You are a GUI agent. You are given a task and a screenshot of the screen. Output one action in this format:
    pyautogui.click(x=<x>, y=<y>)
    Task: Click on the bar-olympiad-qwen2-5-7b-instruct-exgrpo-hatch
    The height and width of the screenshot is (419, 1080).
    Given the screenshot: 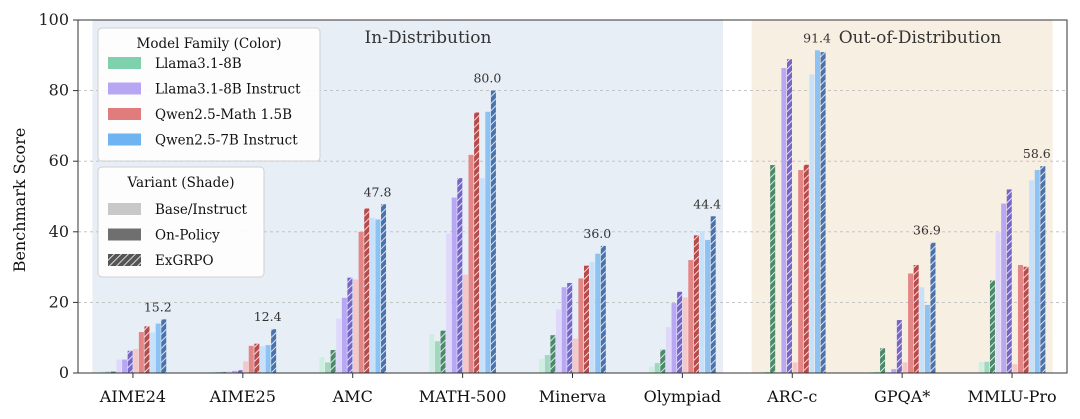 What is the action you would take?
    pyautogui.click(x=713, y=294)
    